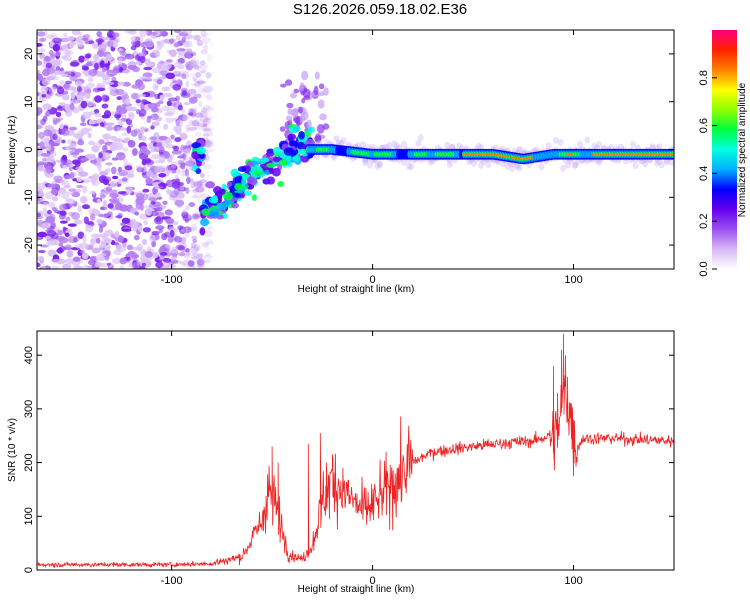 The width and height of the screenshot is (750, 600). Describe the element at coordinates (573, 280) in the screenshot. I see `spectrogram-xtick-label: 100` at that location.